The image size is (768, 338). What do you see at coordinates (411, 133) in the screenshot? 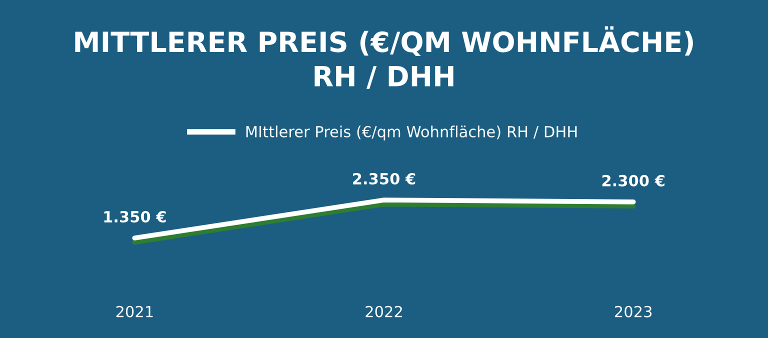
I see `legend-label: MIttlerer Preis (€/qm Wohnfläche) RH / DHH` at bounding box center [411, 133].